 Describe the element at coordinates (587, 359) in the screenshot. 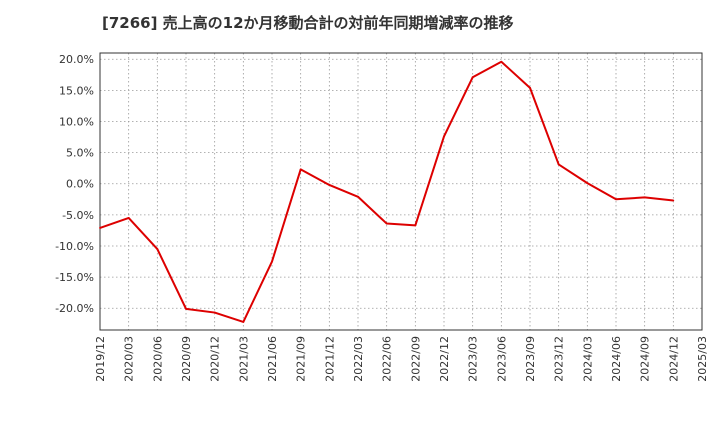

I see `x-tick-label: 2024/03` at that location.